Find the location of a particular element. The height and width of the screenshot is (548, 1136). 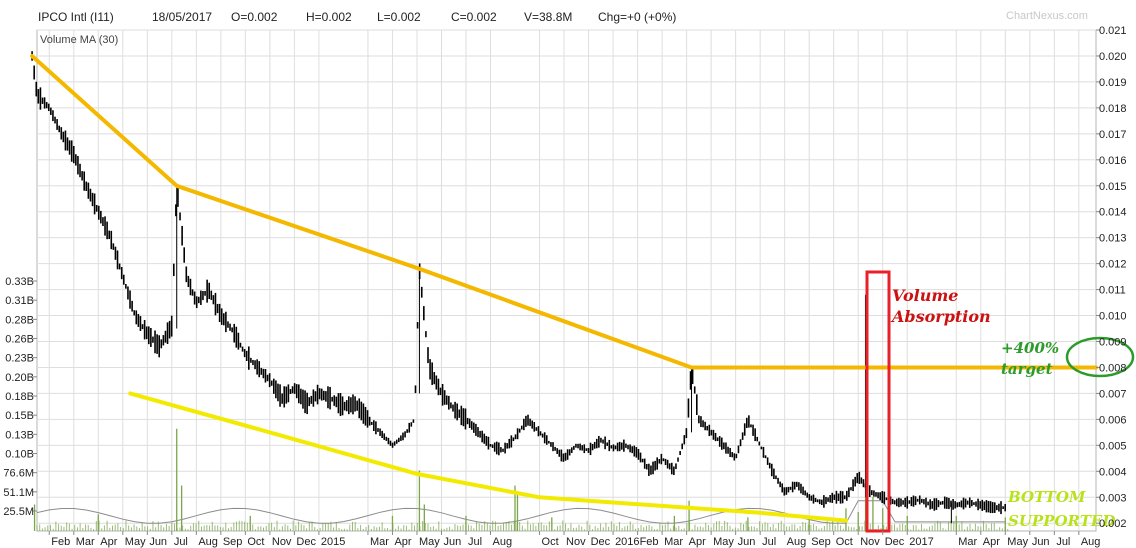

change-label: Chg=+0 (+0%) is located at coordinates (637, 17).